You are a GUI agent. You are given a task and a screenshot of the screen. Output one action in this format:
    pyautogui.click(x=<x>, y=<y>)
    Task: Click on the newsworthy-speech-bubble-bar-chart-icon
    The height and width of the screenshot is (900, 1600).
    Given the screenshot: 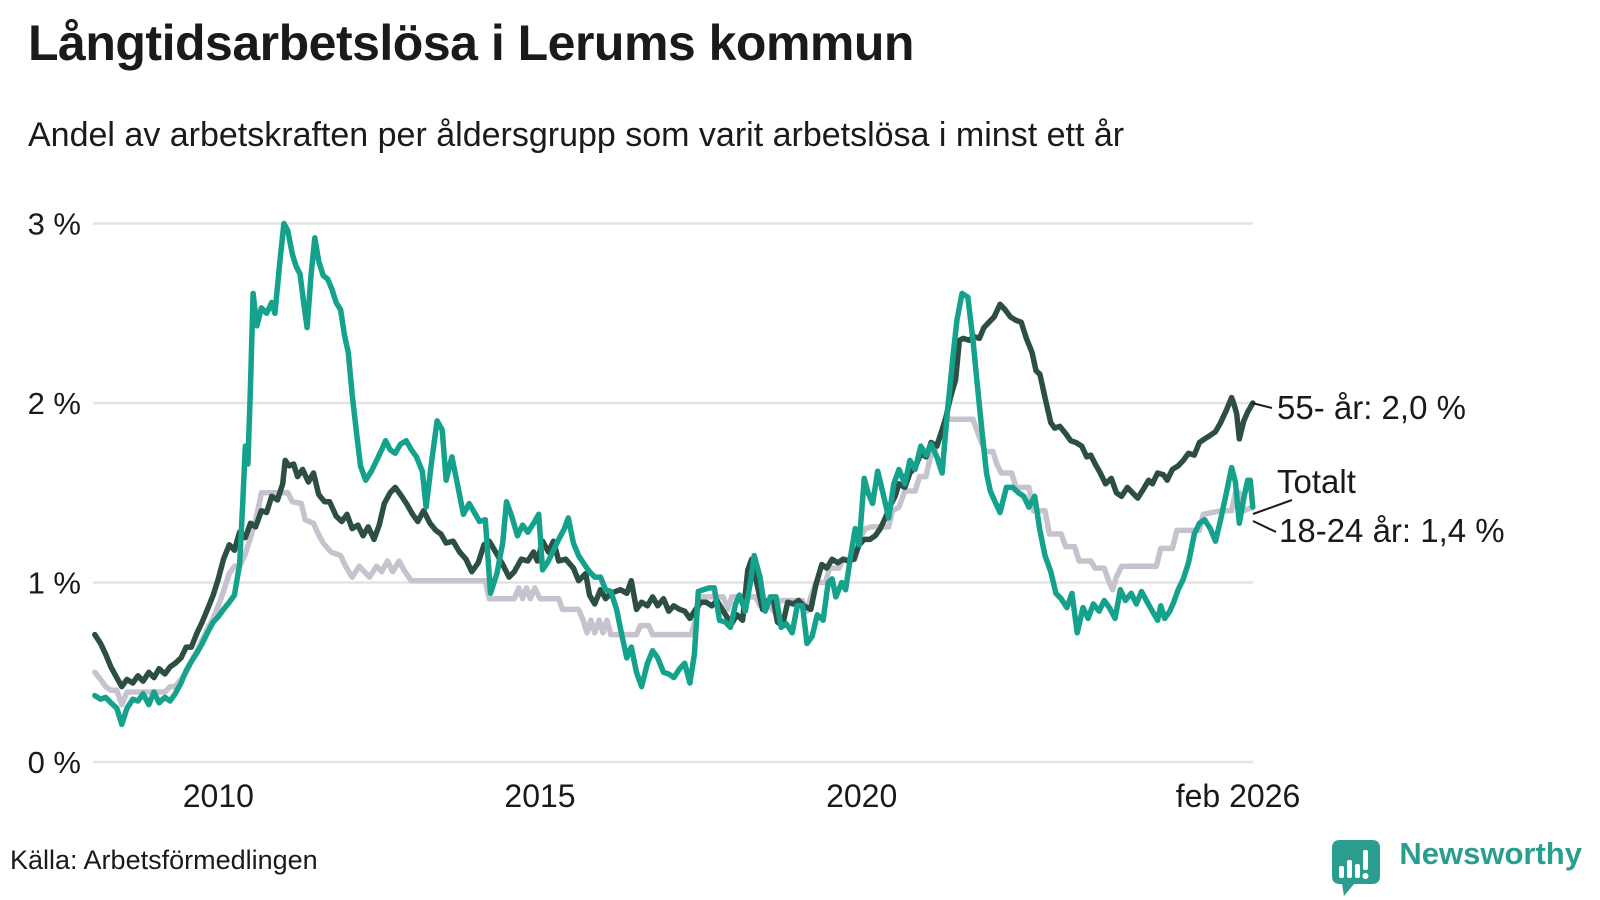 What is the action you would take?
    pyautogui.click(x=1356, y=868)
    